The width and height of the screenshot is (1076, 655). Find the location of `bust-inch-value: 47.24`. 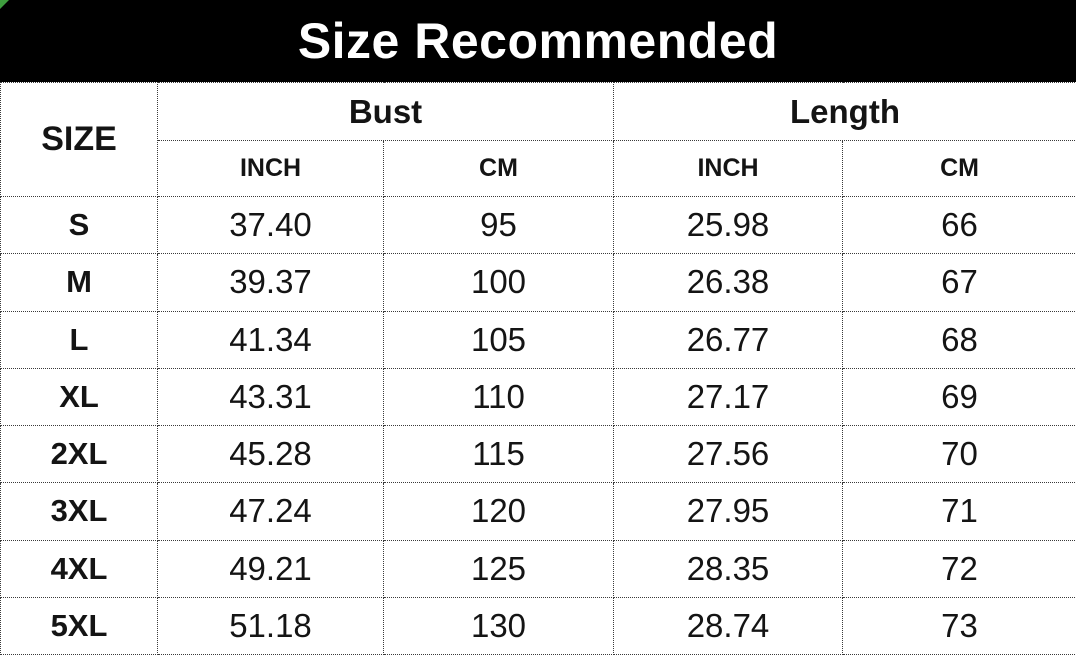

bust-inch-value: 47.24 is located at coordinates (270, 511).